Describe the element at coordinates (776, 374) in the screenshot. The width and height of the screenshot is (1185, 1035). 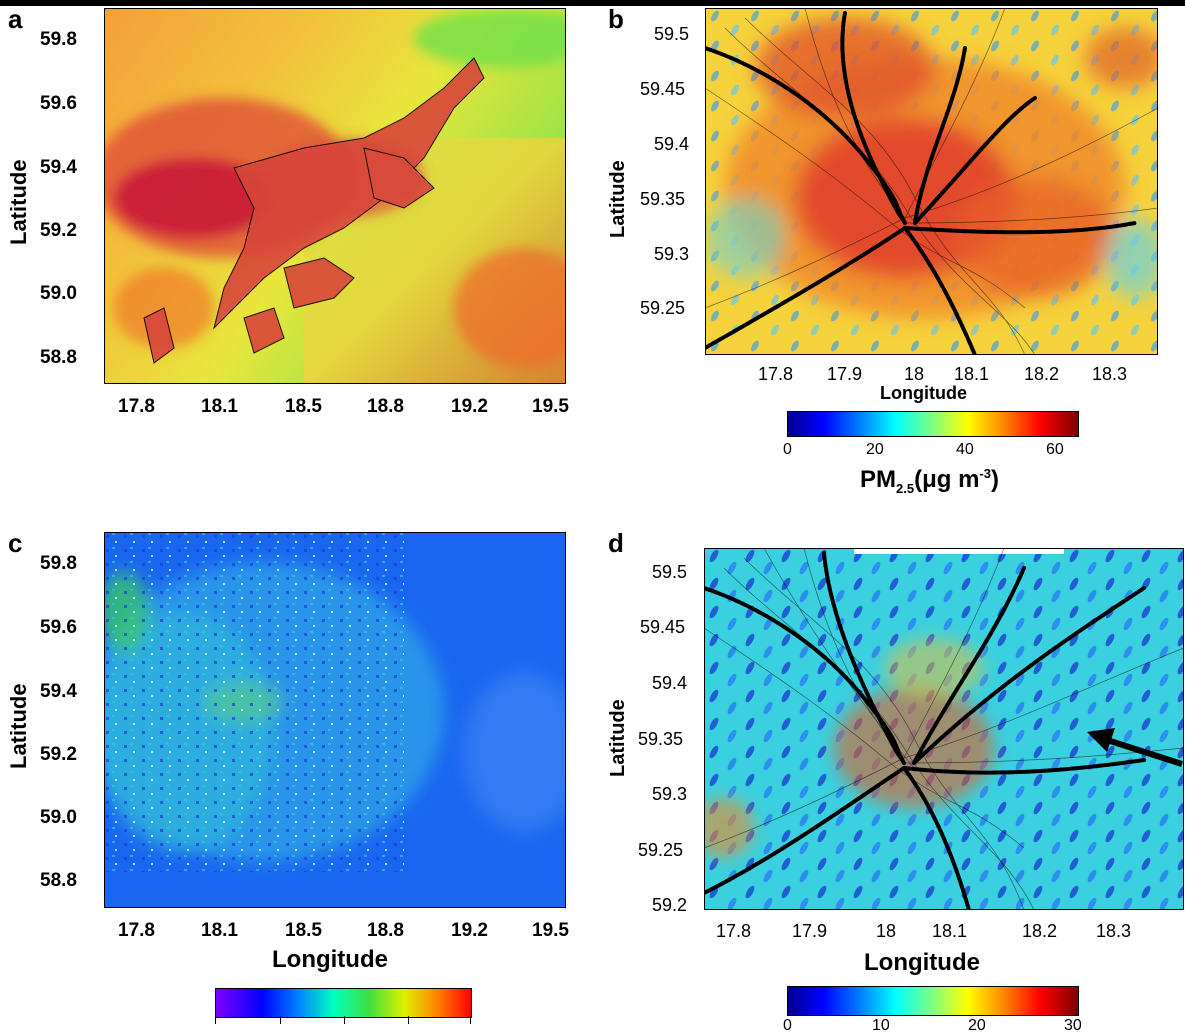
I see `panel-b-xtick: 17.8` at that location.